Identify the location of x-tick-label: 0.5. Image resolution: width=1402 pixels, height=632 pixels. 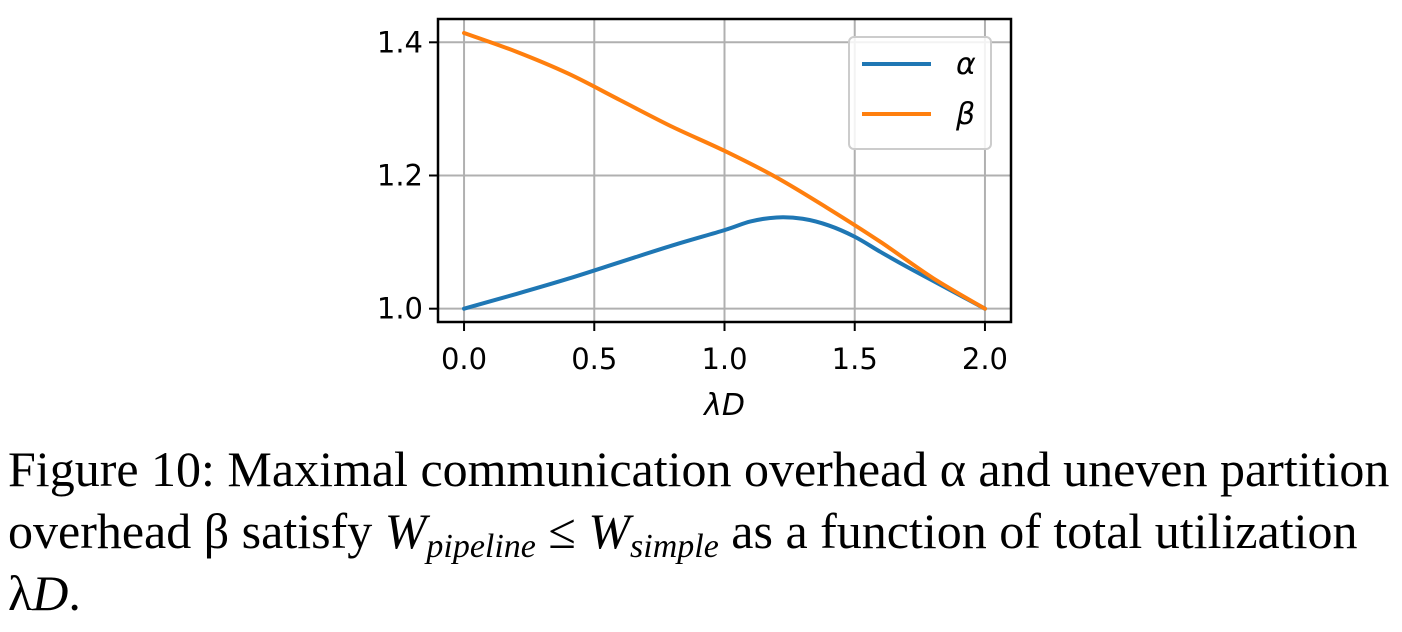
(594, 359).